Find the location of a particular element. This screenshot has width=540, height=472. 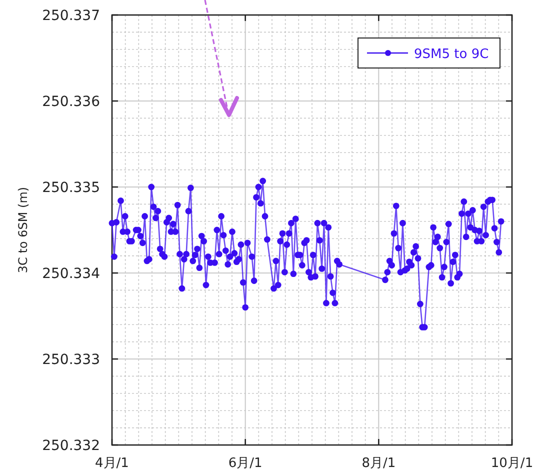

legend: 9SM5 to 9C is located at coordinates (429, 53).